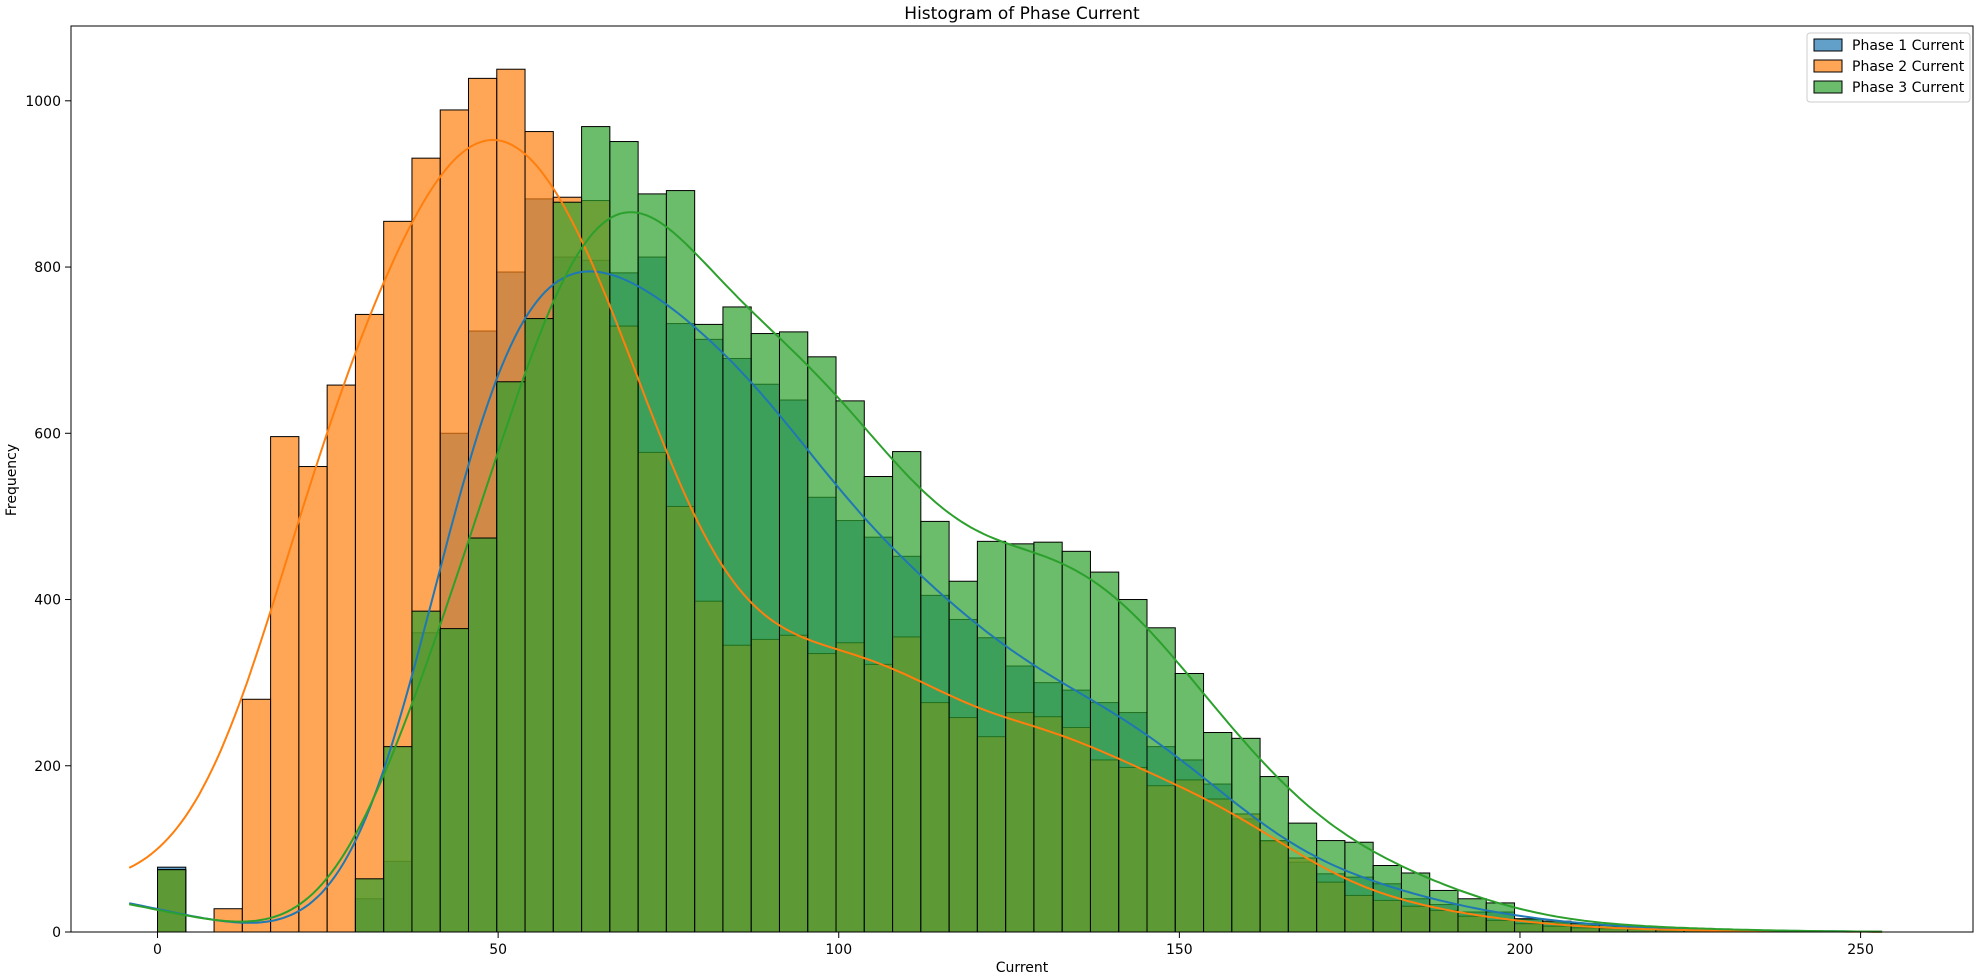 The height and width of the screenshot is (980, 1980). Describe the element at coordinates (1179, 950) in the screenshot. I see `x-tick-label: 150` at that location.